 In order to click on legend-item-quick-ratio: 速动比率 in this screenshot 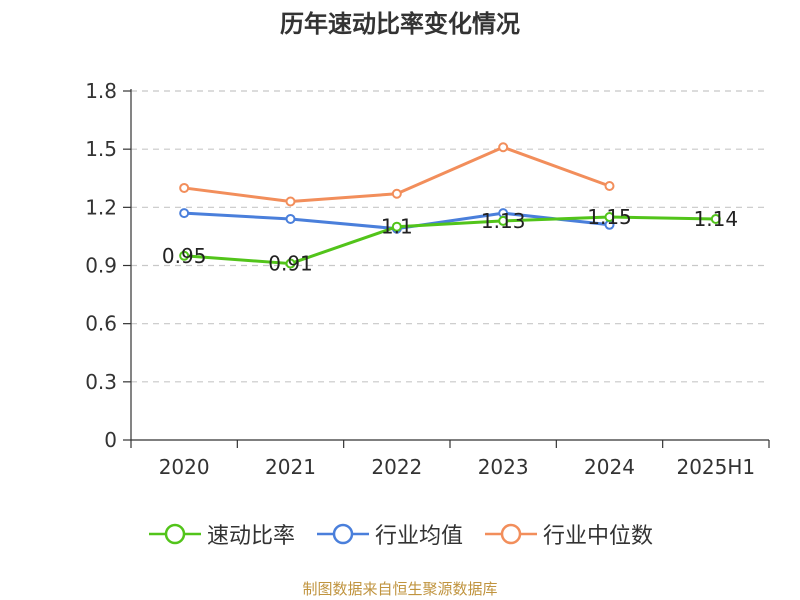, I will do `click(221, 534)`.